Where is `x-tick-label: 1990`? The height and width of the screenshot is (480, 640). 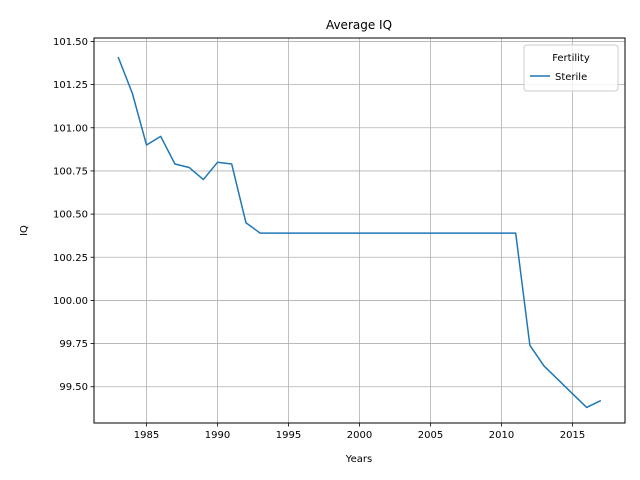 x-tick-label: 1990 is located at coordinates (217, 435).